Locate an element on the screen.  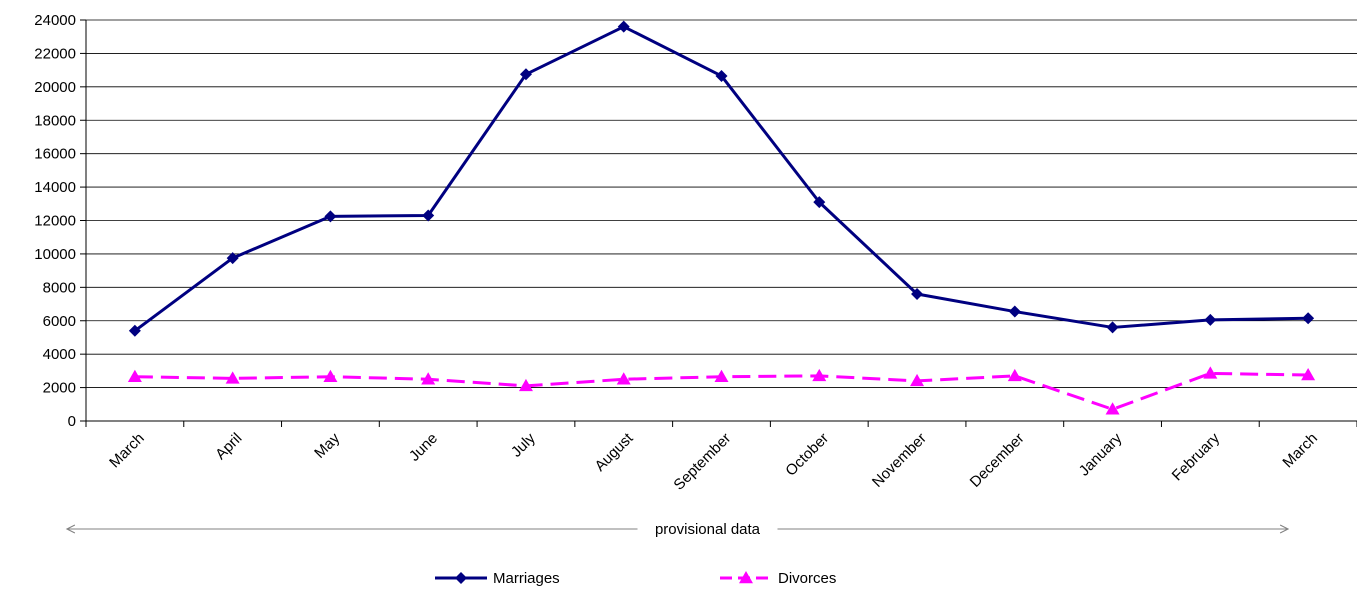
annotation-arrowhead-right is located at coordinates (1284, 529).